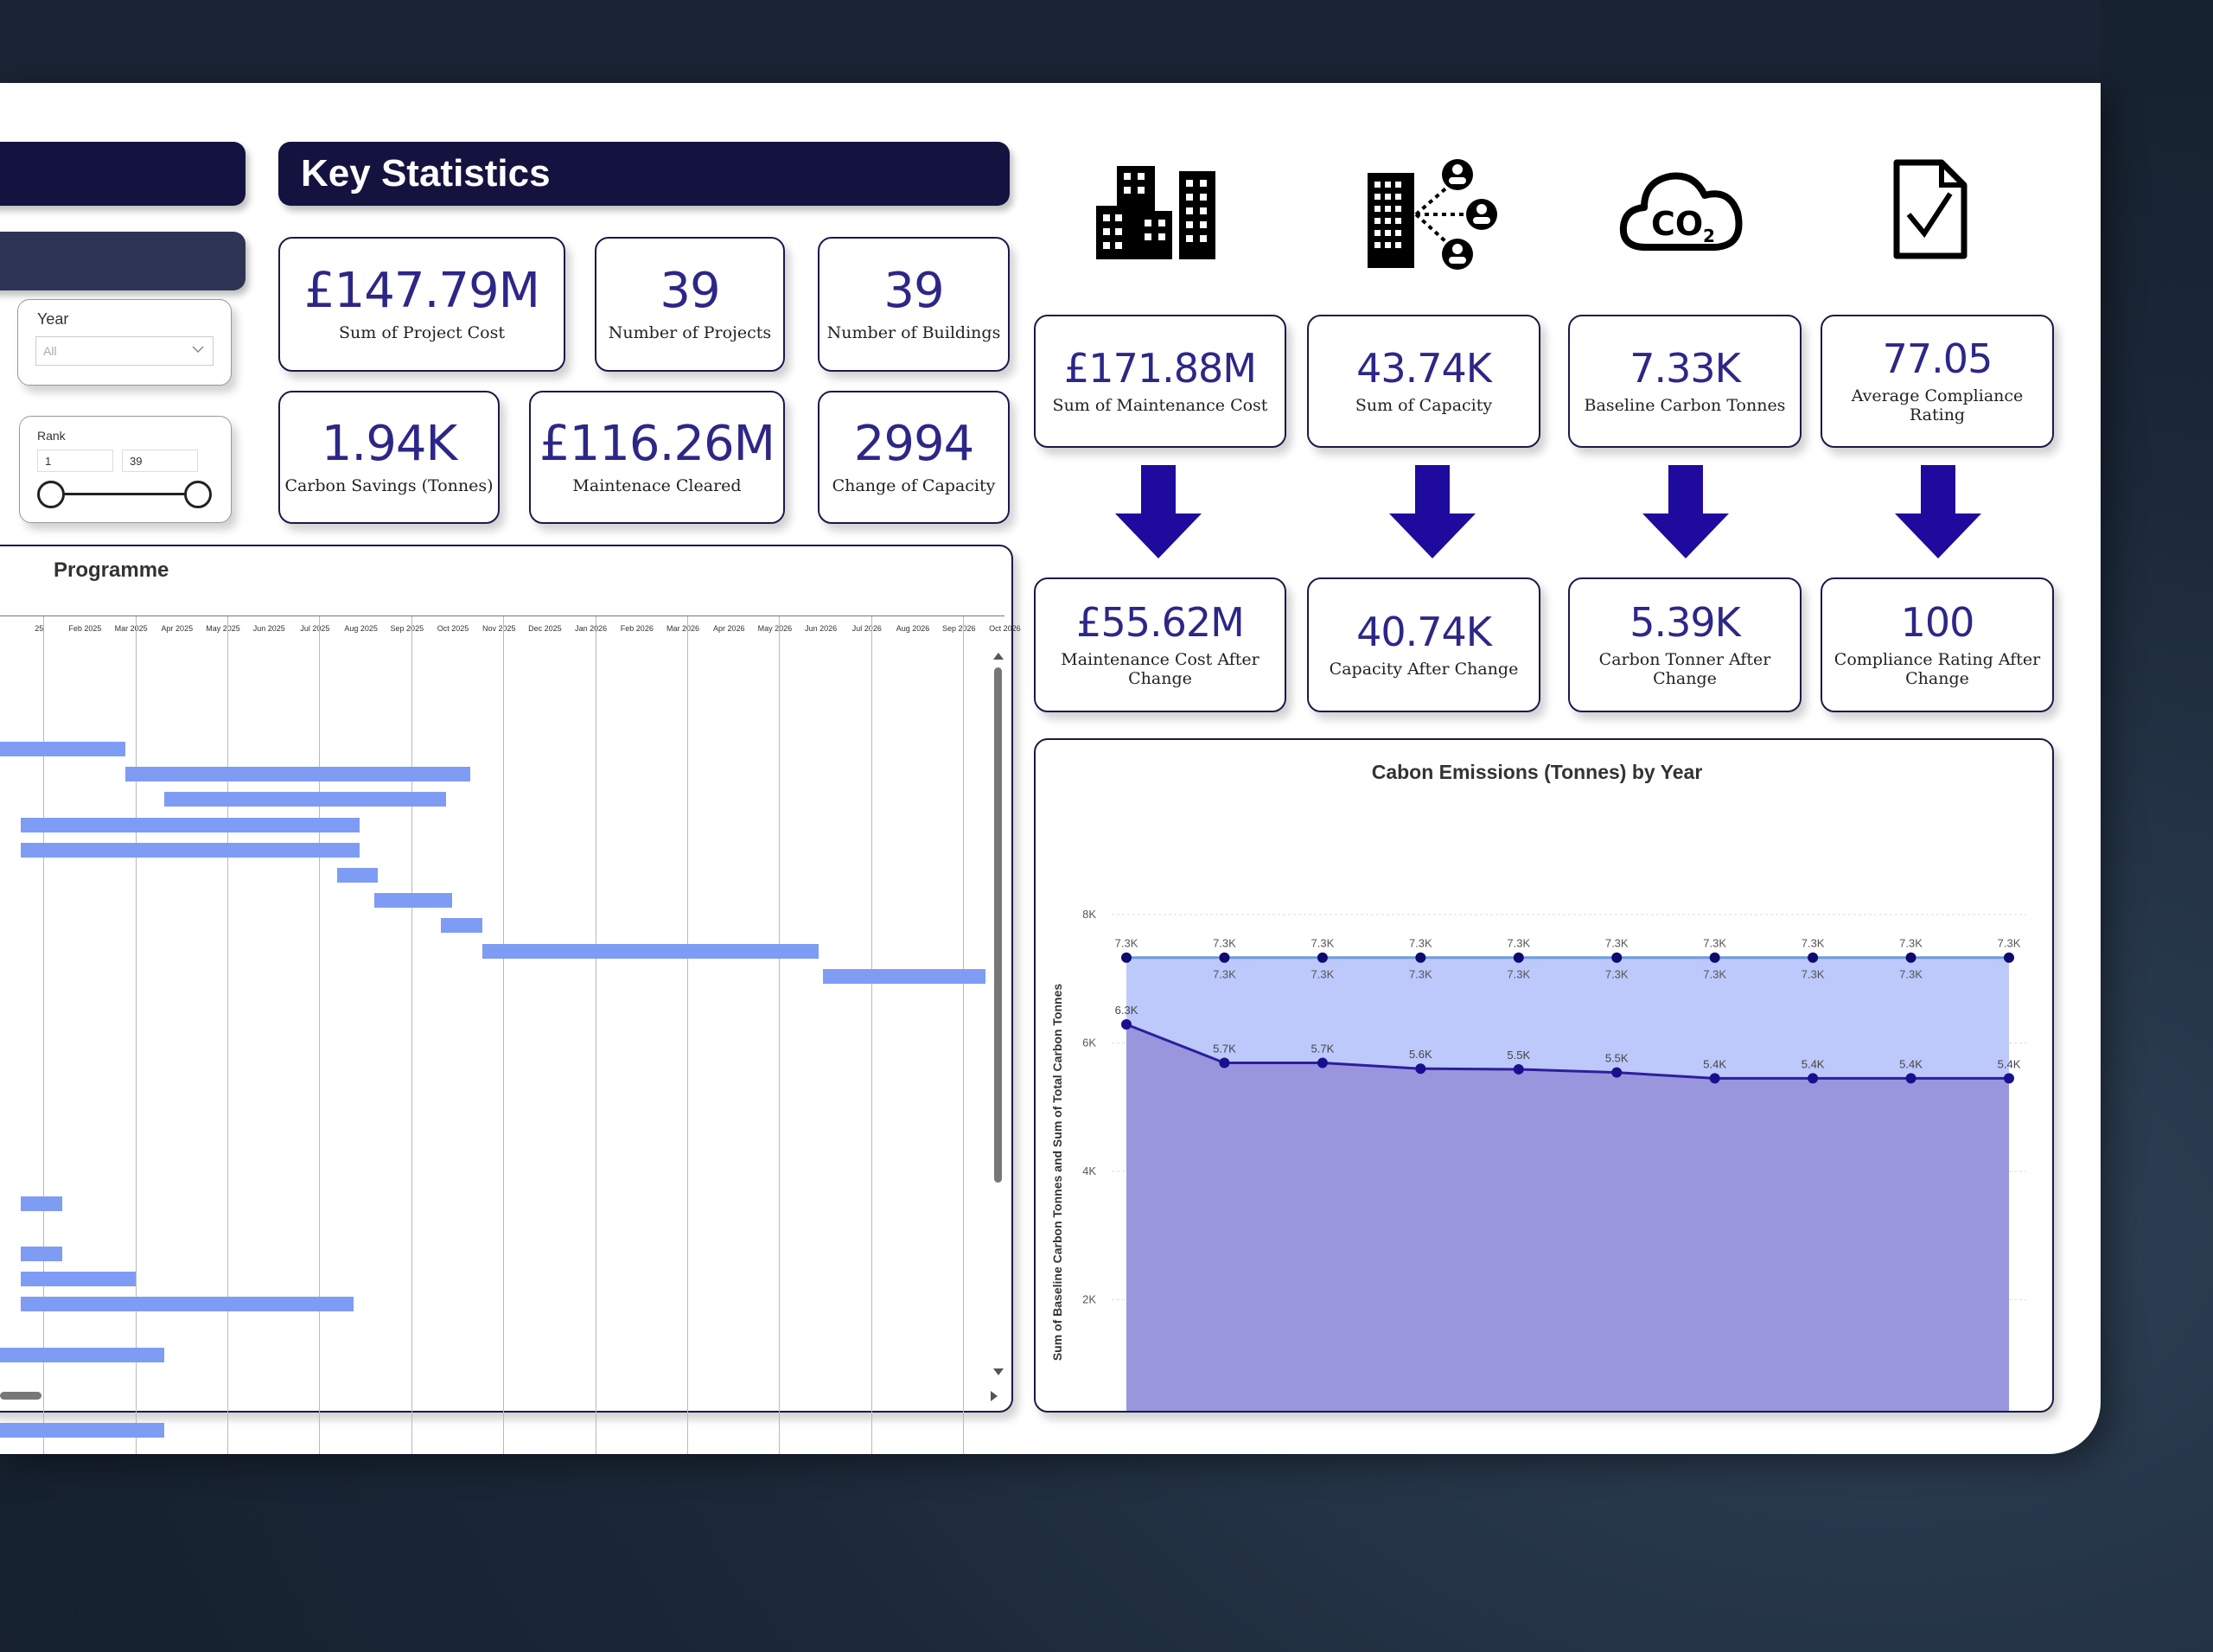 The height and width of the screenshot is (1652, 2213). What do you see at coordinates (1160, 622) in the screenshot?
I see `kpi-value: £55.62M` at bounding box center [1160, 622].